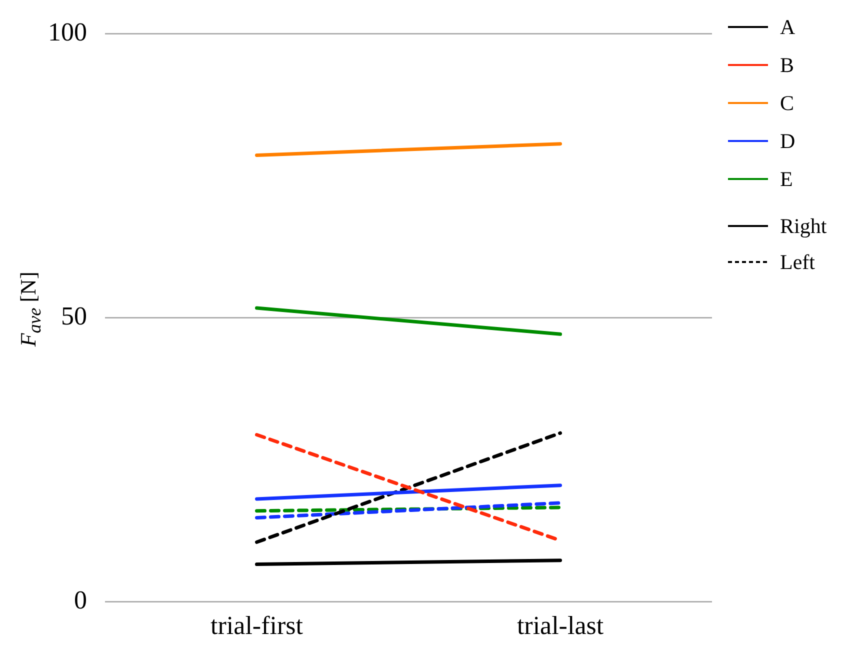 The image size is (856, 653). What do you see at coordinates (67, 31) in the screenshot?
I see `y-tick-label: 100` at bounding box center [67, 31].